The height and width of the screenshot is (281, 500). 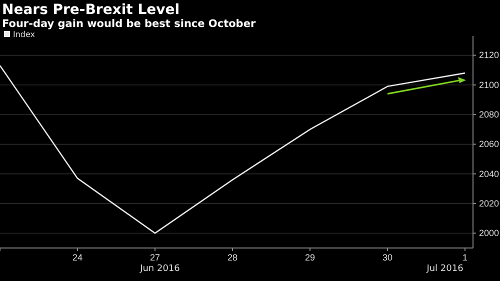 I want to click on y-tick-label: 2000, so click(x=489, y=233).